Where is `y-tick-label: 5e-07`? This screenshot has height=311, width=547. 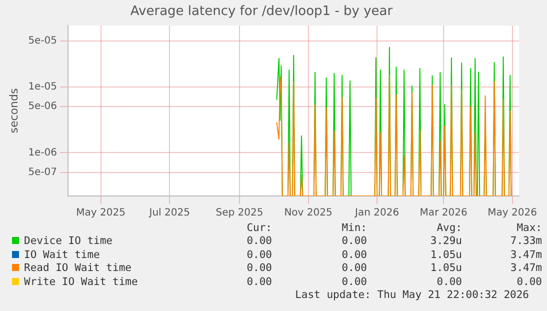
y-tick-label: 5e-07 is located at coordinates (43, 172).